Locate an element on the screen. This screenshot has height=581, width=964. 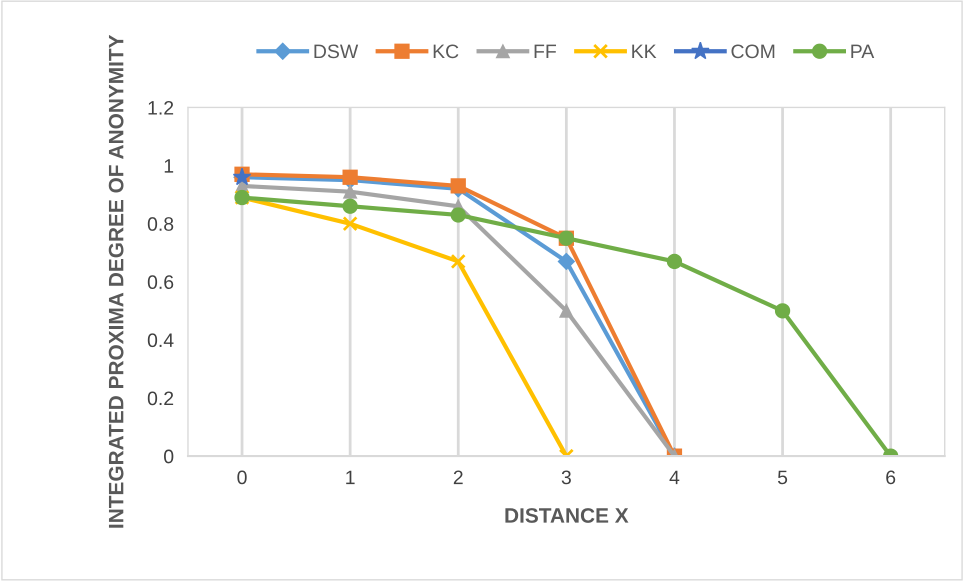
y-tick-label: 0.4 is located at coordinates (161, 340).